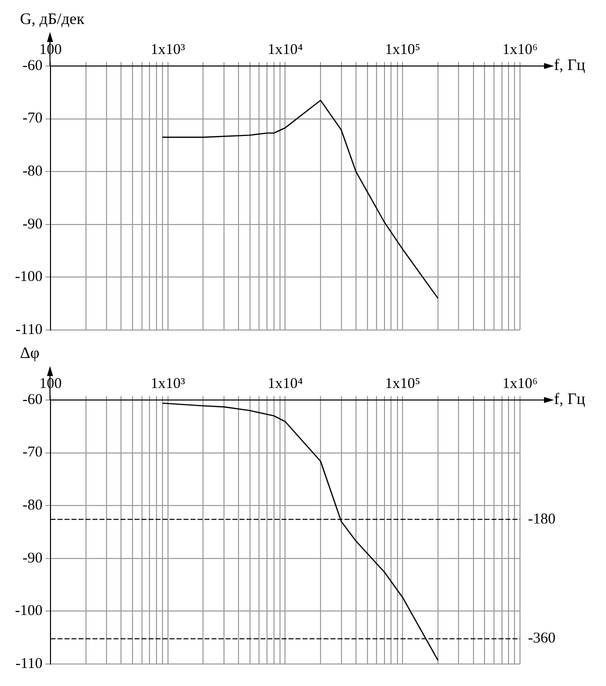 The image size is (606, 686). Describe the element at coordinates (542, 638) in the screenshot. I see `ref-line-label: -360` at that location.